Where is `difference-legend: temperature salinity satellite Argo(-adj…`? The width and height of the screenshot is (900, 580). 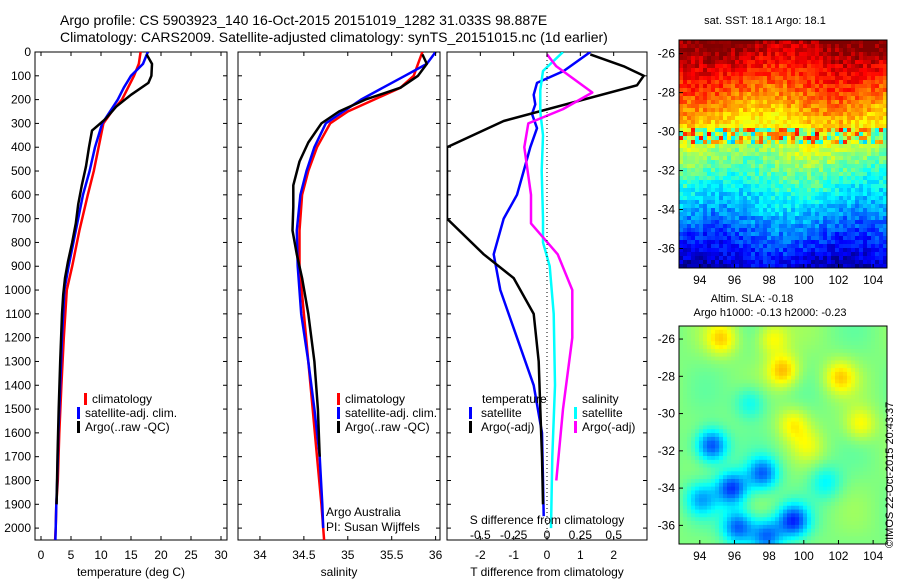
difference-legend: temperature salinity satellite Argo(-adj… is located at coordinates (552, 413).